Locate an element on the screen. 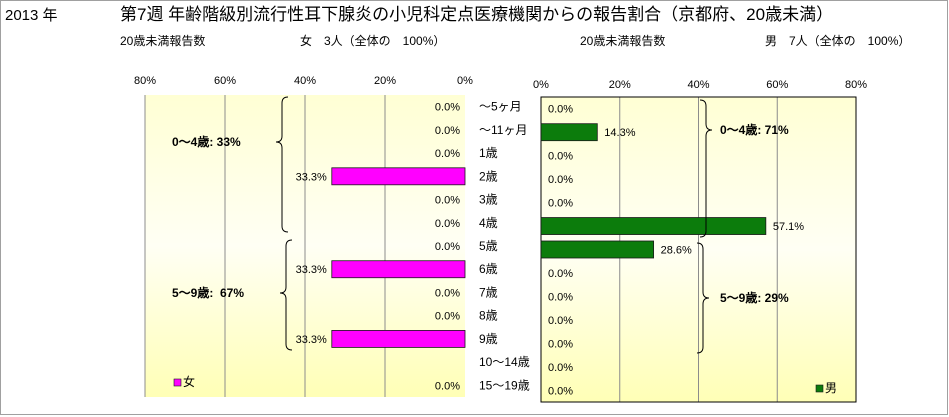 Image resolution: width=949 pixels, height=417 pixels. female-tick-label: 0% is located at coordinates (465, 81).